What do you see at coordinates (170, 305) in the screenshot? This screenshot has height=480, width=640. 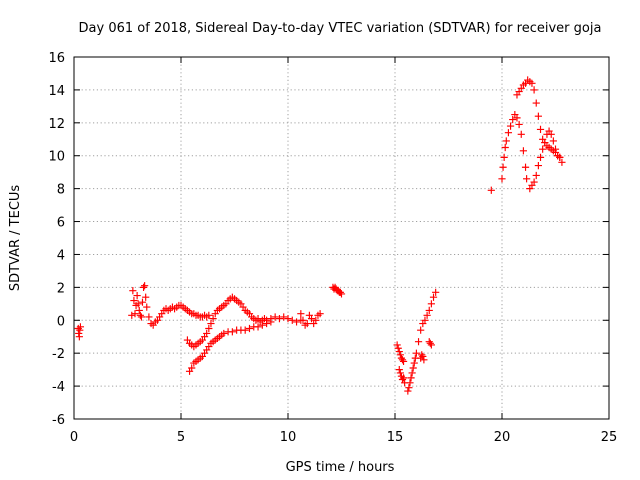 I see `series-seg-b` at bounding box center [170, 305].